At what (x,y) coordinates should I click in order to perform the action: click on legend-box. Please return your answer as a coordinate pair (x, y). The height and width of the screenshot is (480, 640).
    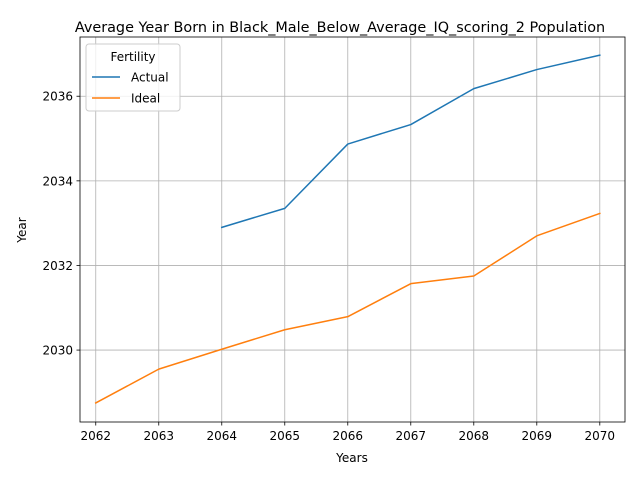
    Looking at the image, I should click on (133, 77).